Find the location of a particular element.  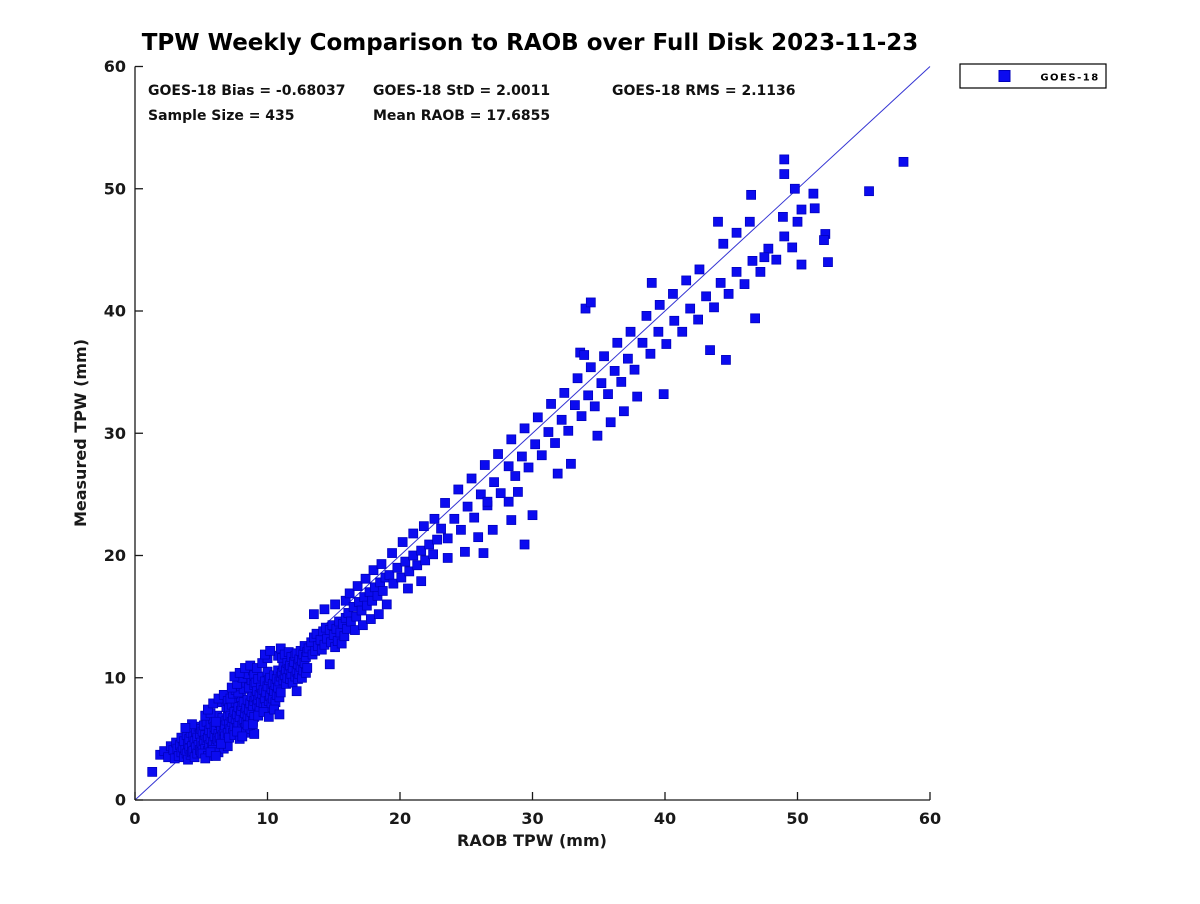

y-tick-labels: 0 10 20 30 40 50 60 is located at coordinates (115, 433).